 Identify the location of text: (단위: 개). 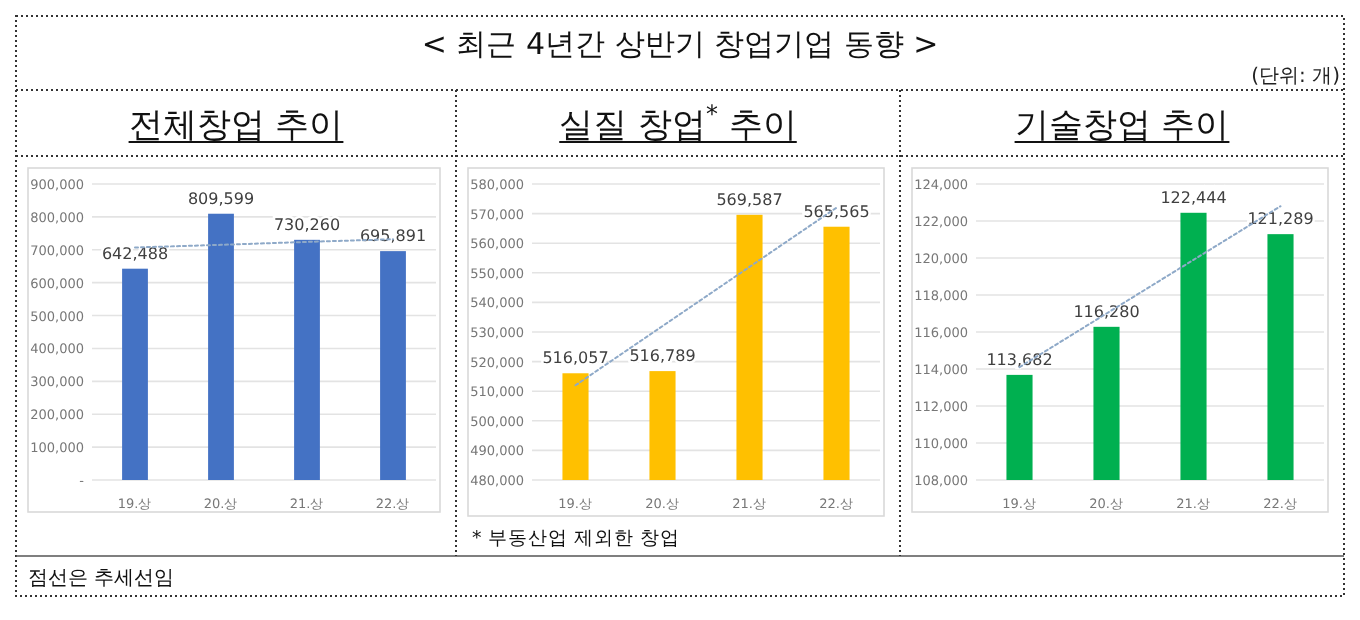
(1296, 77).